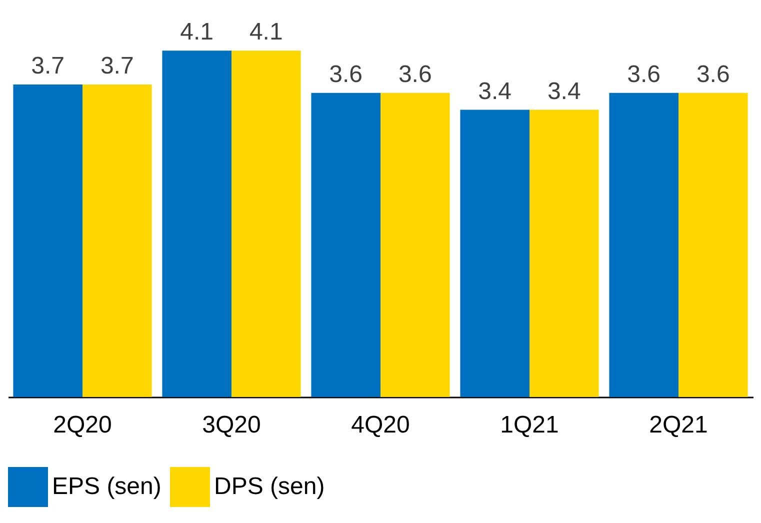  Describe the element at coordinates (269, 486) in the screenshot. I see `legend-label: DPS (sen)` at that location.